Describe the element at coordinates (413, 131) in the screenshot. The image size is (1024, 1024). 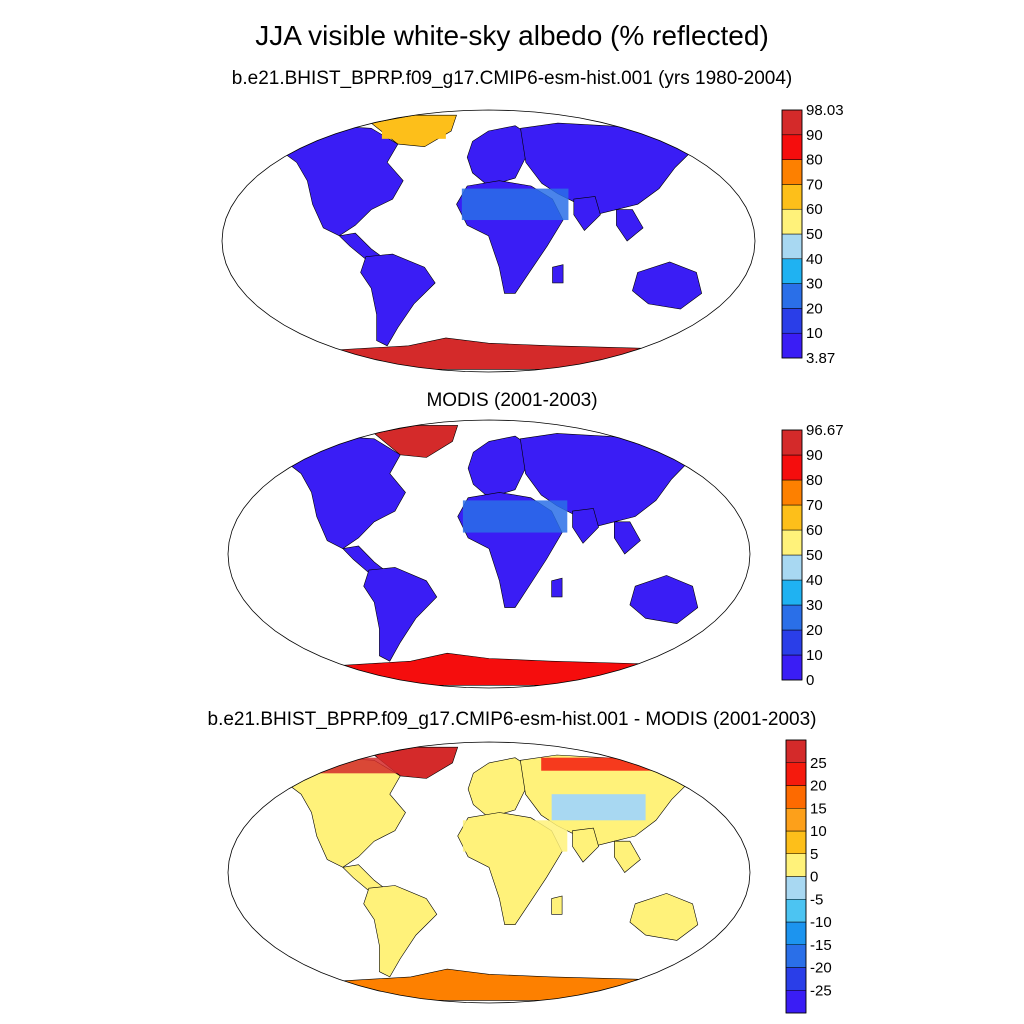
I see `arctic-islands-patch` at that location.